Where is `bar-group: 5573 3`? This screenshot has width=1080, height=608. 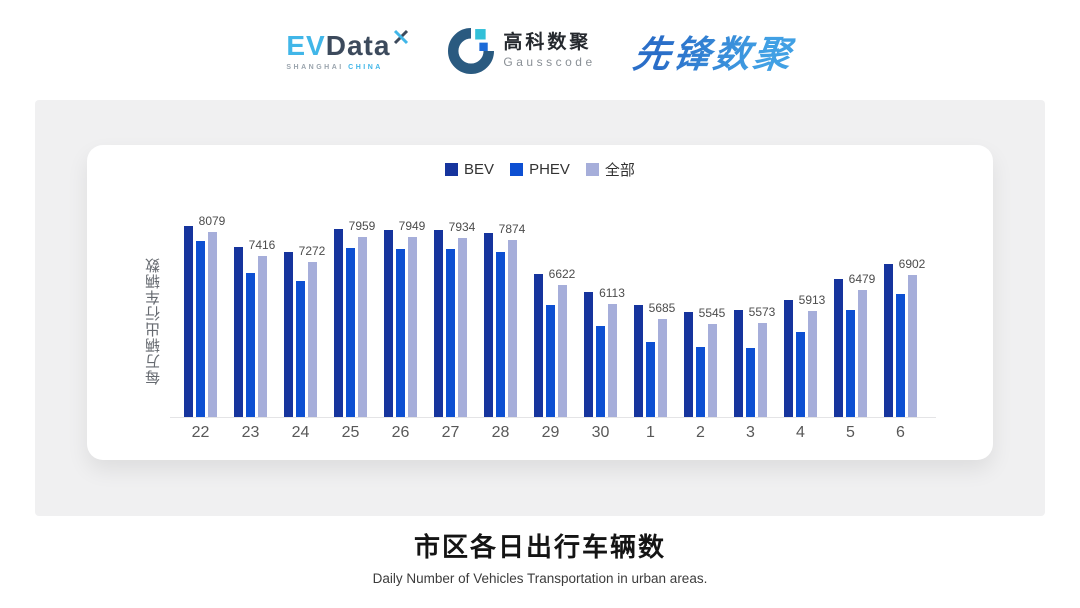 bar-group: 5573 3 is located at coordinates (754, 329).